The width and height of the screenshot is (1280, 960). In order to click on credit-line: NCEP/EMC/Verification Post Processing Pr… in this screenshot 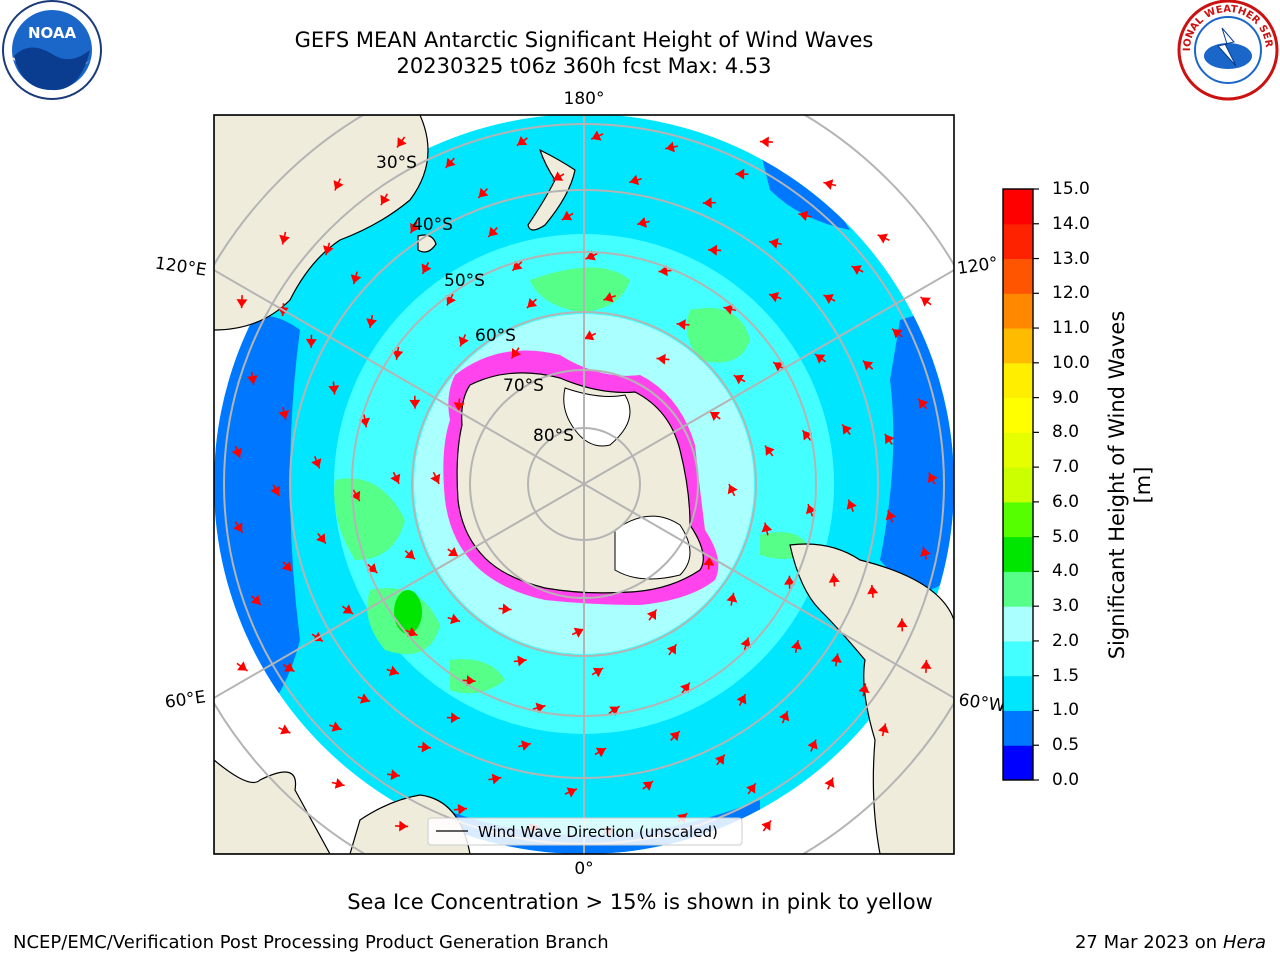, I will do `click(311, 942)`.